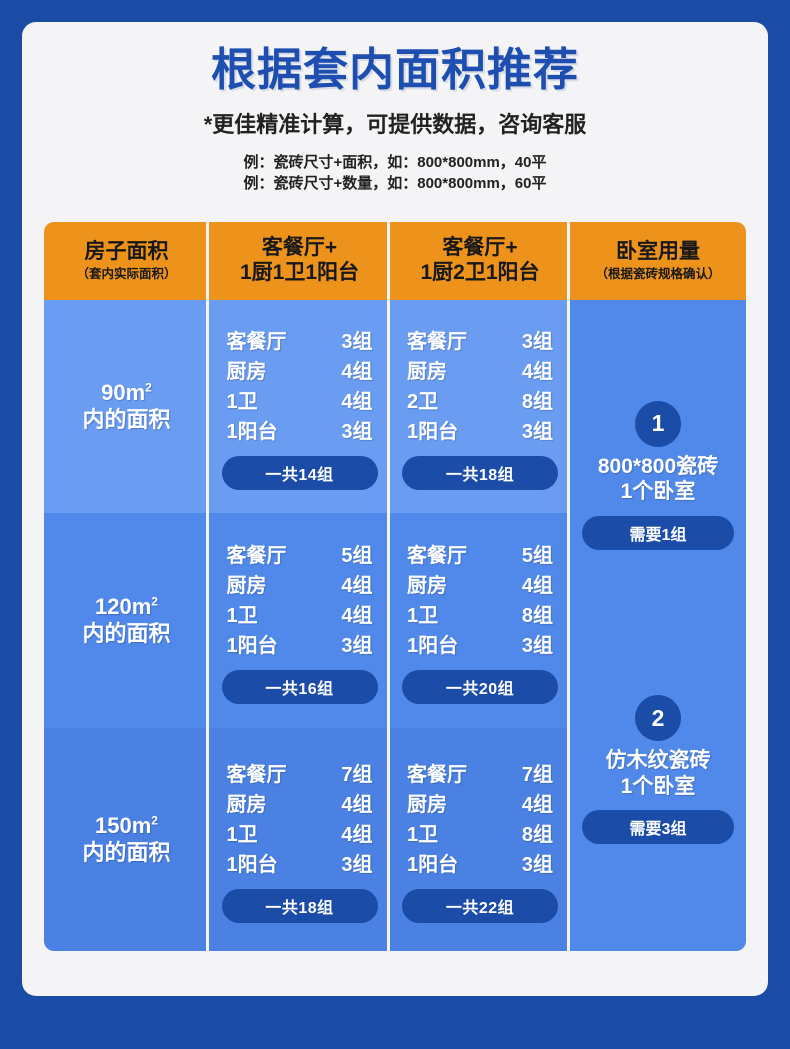  What do you see at coordinates (395, 163) in the screenshot?
I see `example-line-1: 例：瓷砖尺寸+面积，如：800*800mm，40平` at bounding box center [395, 163].